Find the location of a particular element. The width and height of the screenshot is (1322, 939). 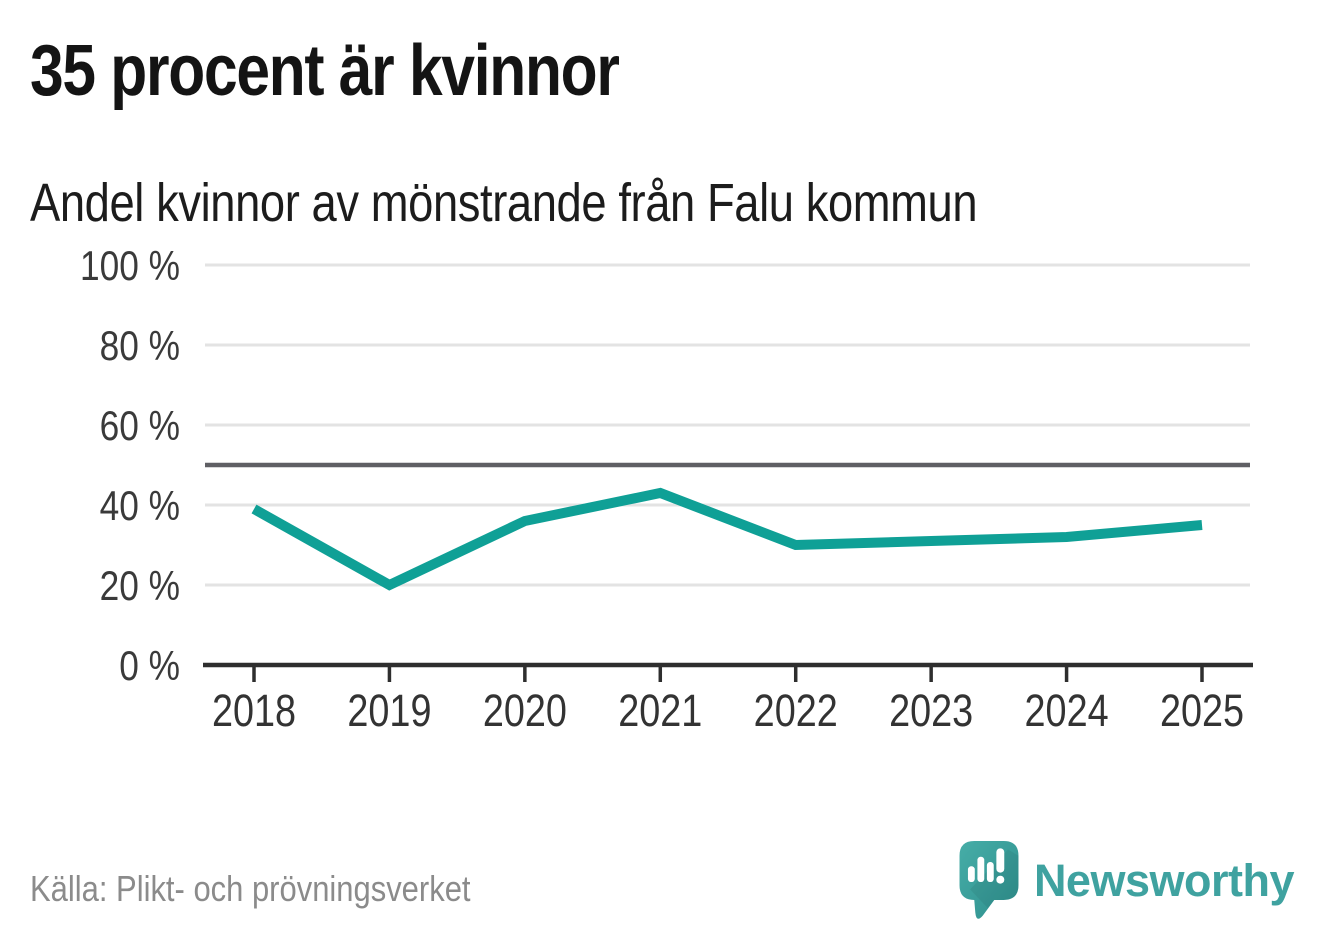

x-axis-tick-label: 2023 is located at coordinates (931, 710).